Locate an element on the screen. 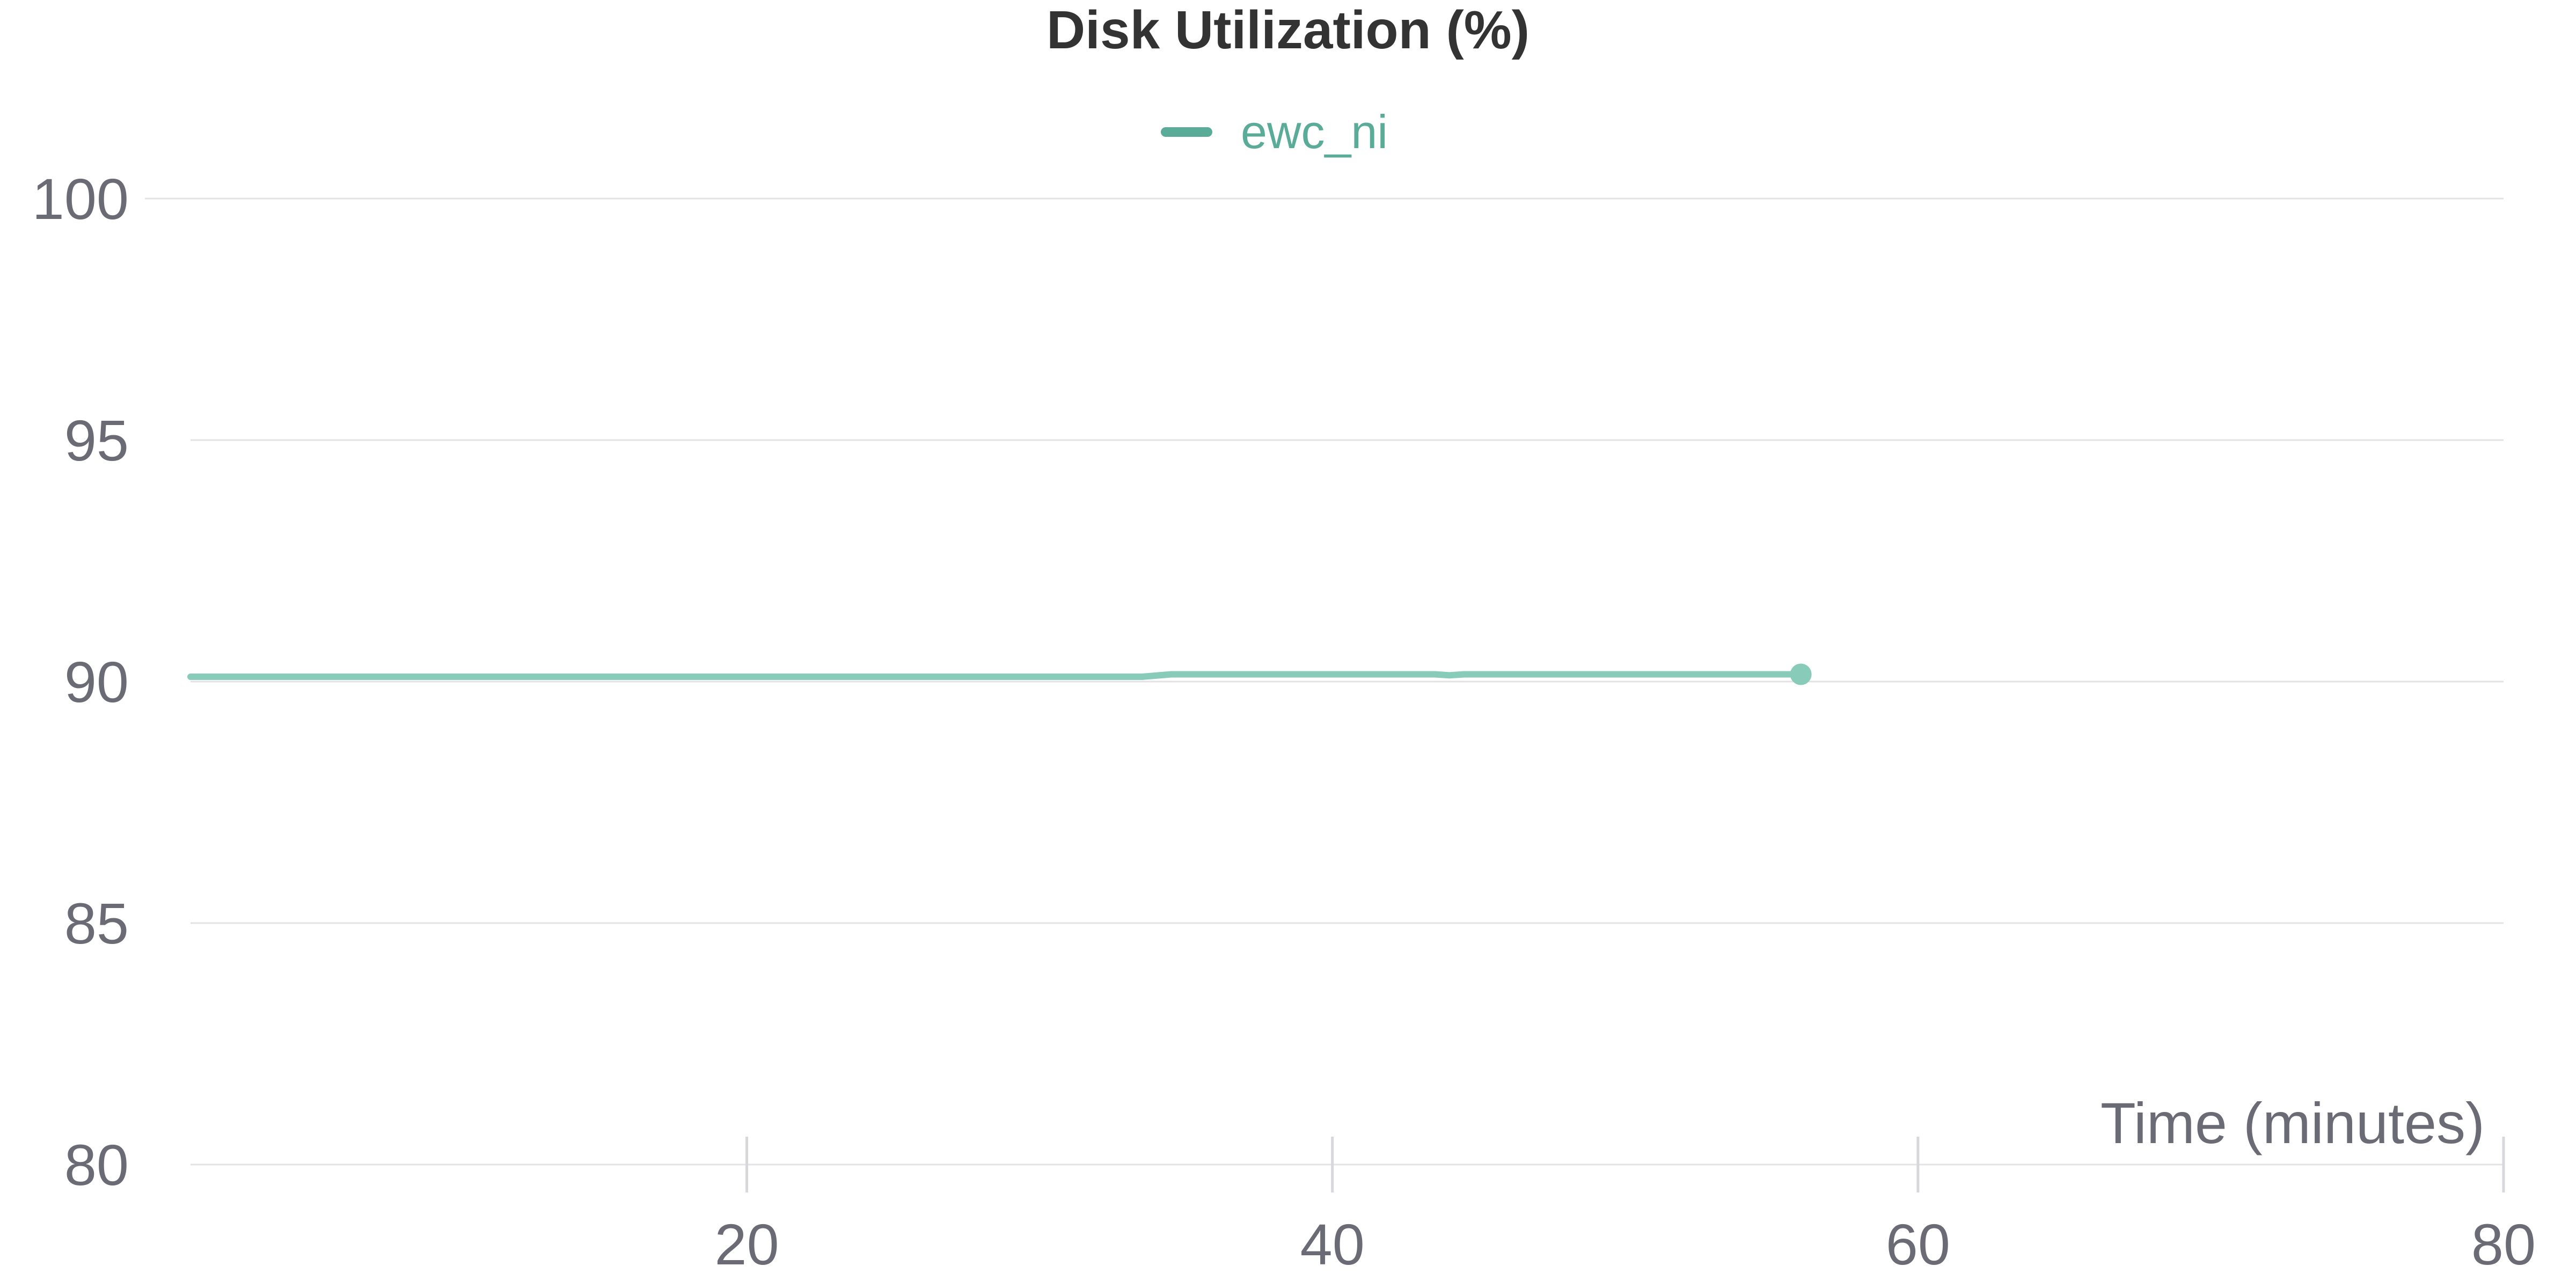 The width and height of the screenshot is (2576, 1288). y-tick-label-95: 95 is located at coordinates (96, 440).